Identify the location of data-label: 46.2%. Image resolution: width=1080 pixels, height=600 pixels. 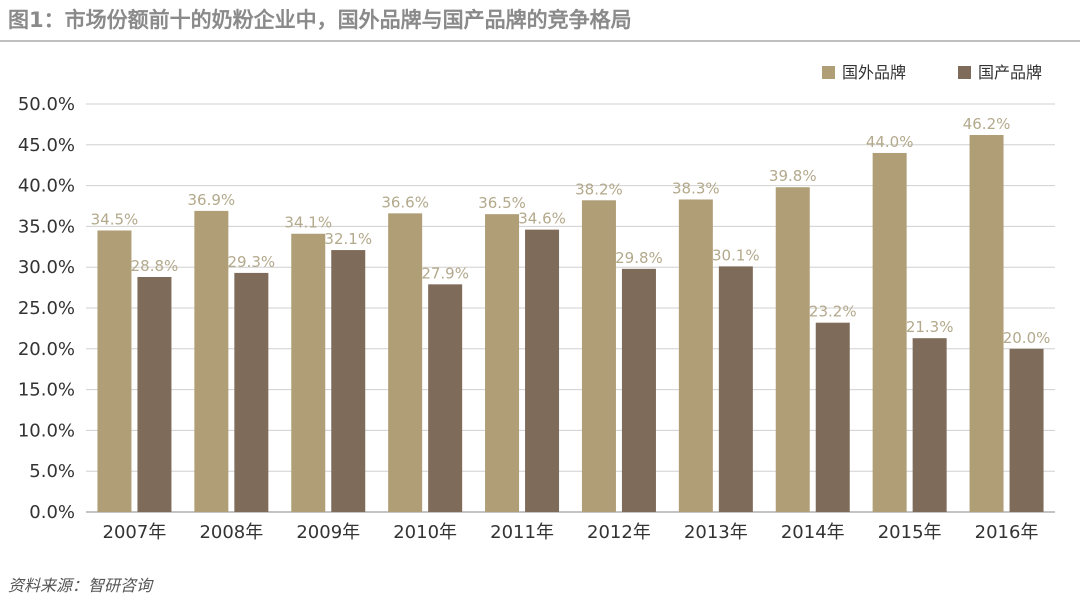
(987, 124).